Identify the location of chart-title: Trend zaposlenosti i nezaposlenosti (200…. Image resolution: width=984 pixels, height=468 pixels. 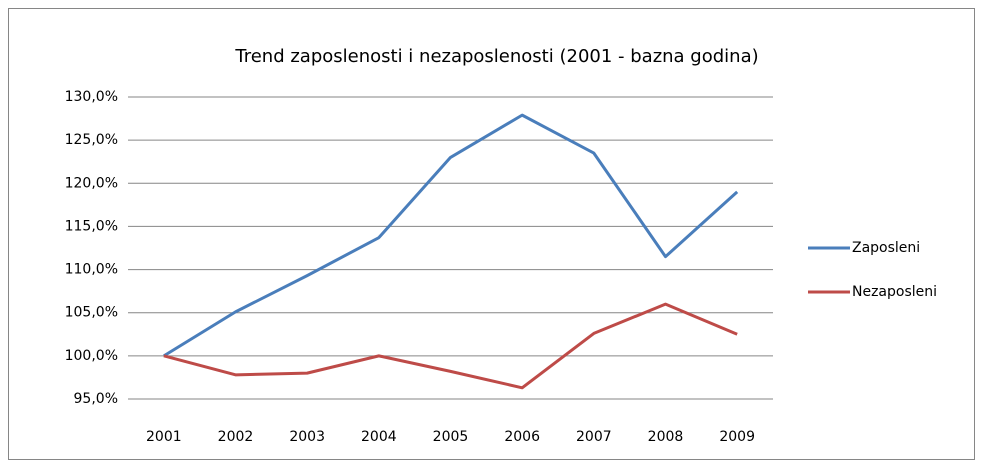
(496, 56).